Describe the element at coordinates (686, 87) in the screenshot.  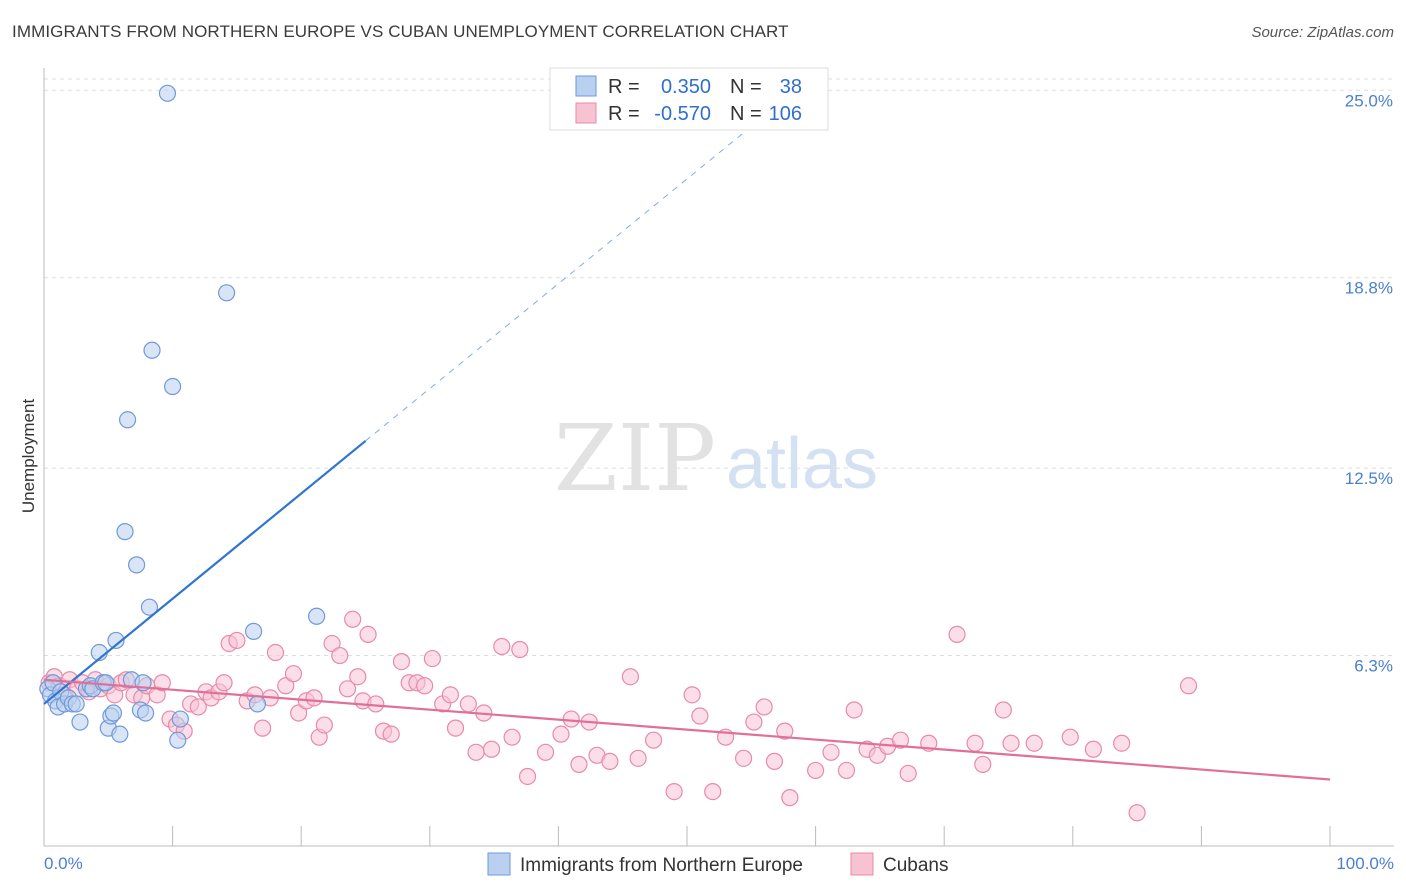
I see `legend-r-value-1: 0.350` at that location.